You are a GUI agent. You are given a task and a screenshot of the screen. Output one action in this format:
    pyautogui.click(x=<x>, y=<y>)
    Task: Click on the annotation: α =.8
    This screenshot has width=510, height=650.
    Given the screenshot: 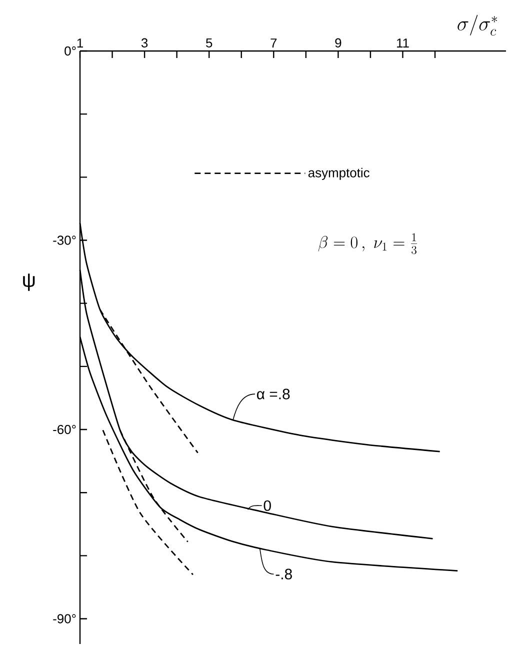 What is the action you would take?
    pyautogui.click(x=273, y=394)
    